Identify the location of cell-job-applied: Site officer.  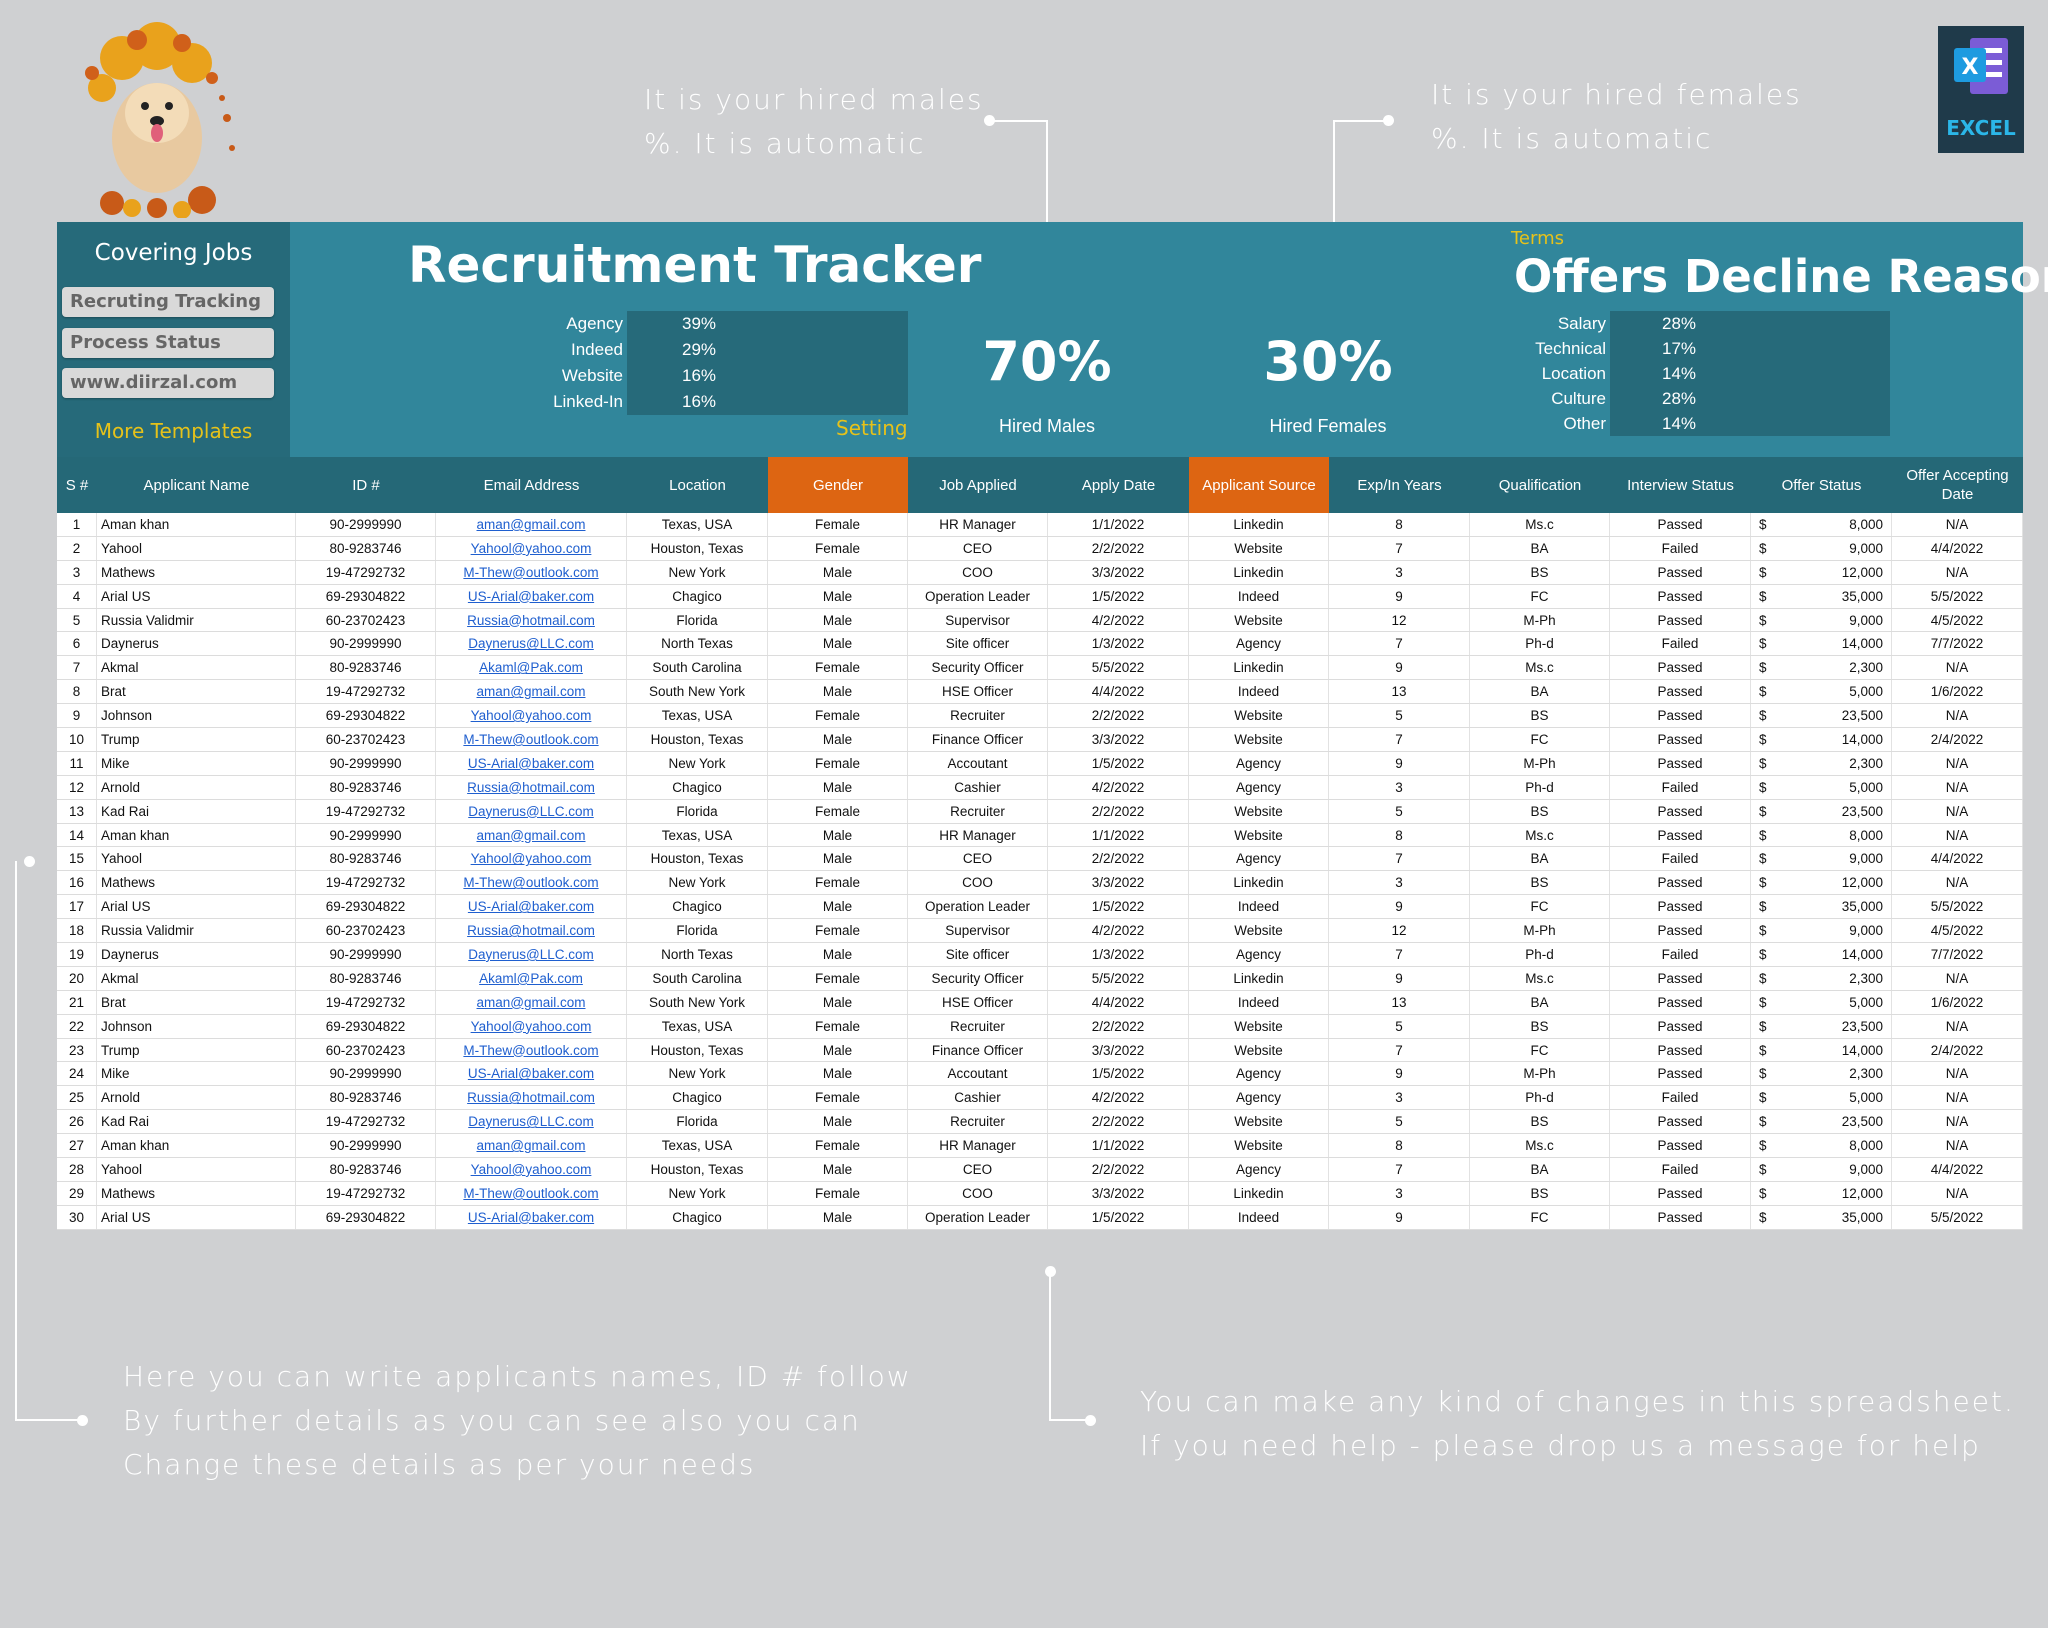
(978, 954).